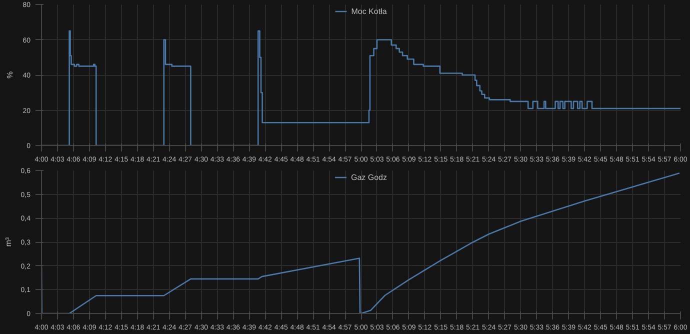 The height and width of the screenshot is (334, 690). Describe the element at coordinates (10, 75) in the screenshot. I see `y-axis-title: %` at that location.